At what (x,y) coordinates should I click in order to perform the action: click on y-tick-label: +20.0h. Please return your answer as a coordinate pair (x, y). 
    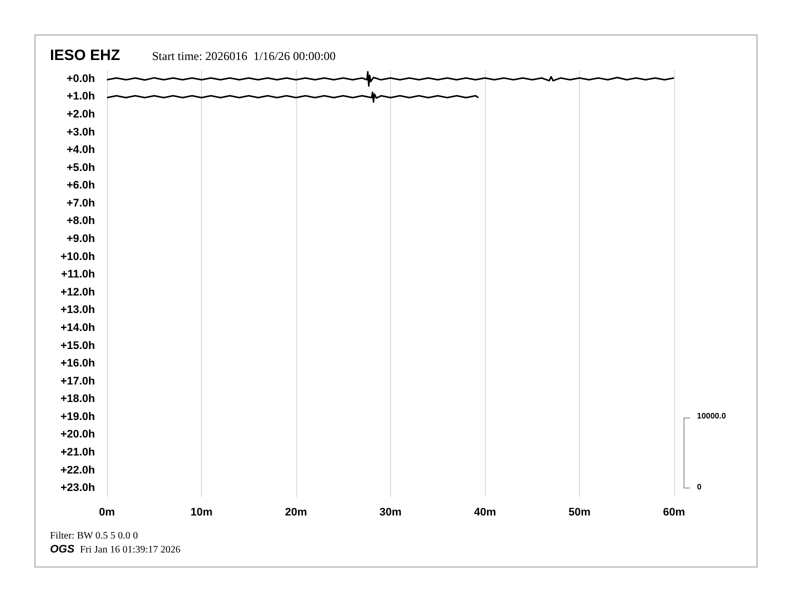
    Looking at the image, I should click on (78, 434).